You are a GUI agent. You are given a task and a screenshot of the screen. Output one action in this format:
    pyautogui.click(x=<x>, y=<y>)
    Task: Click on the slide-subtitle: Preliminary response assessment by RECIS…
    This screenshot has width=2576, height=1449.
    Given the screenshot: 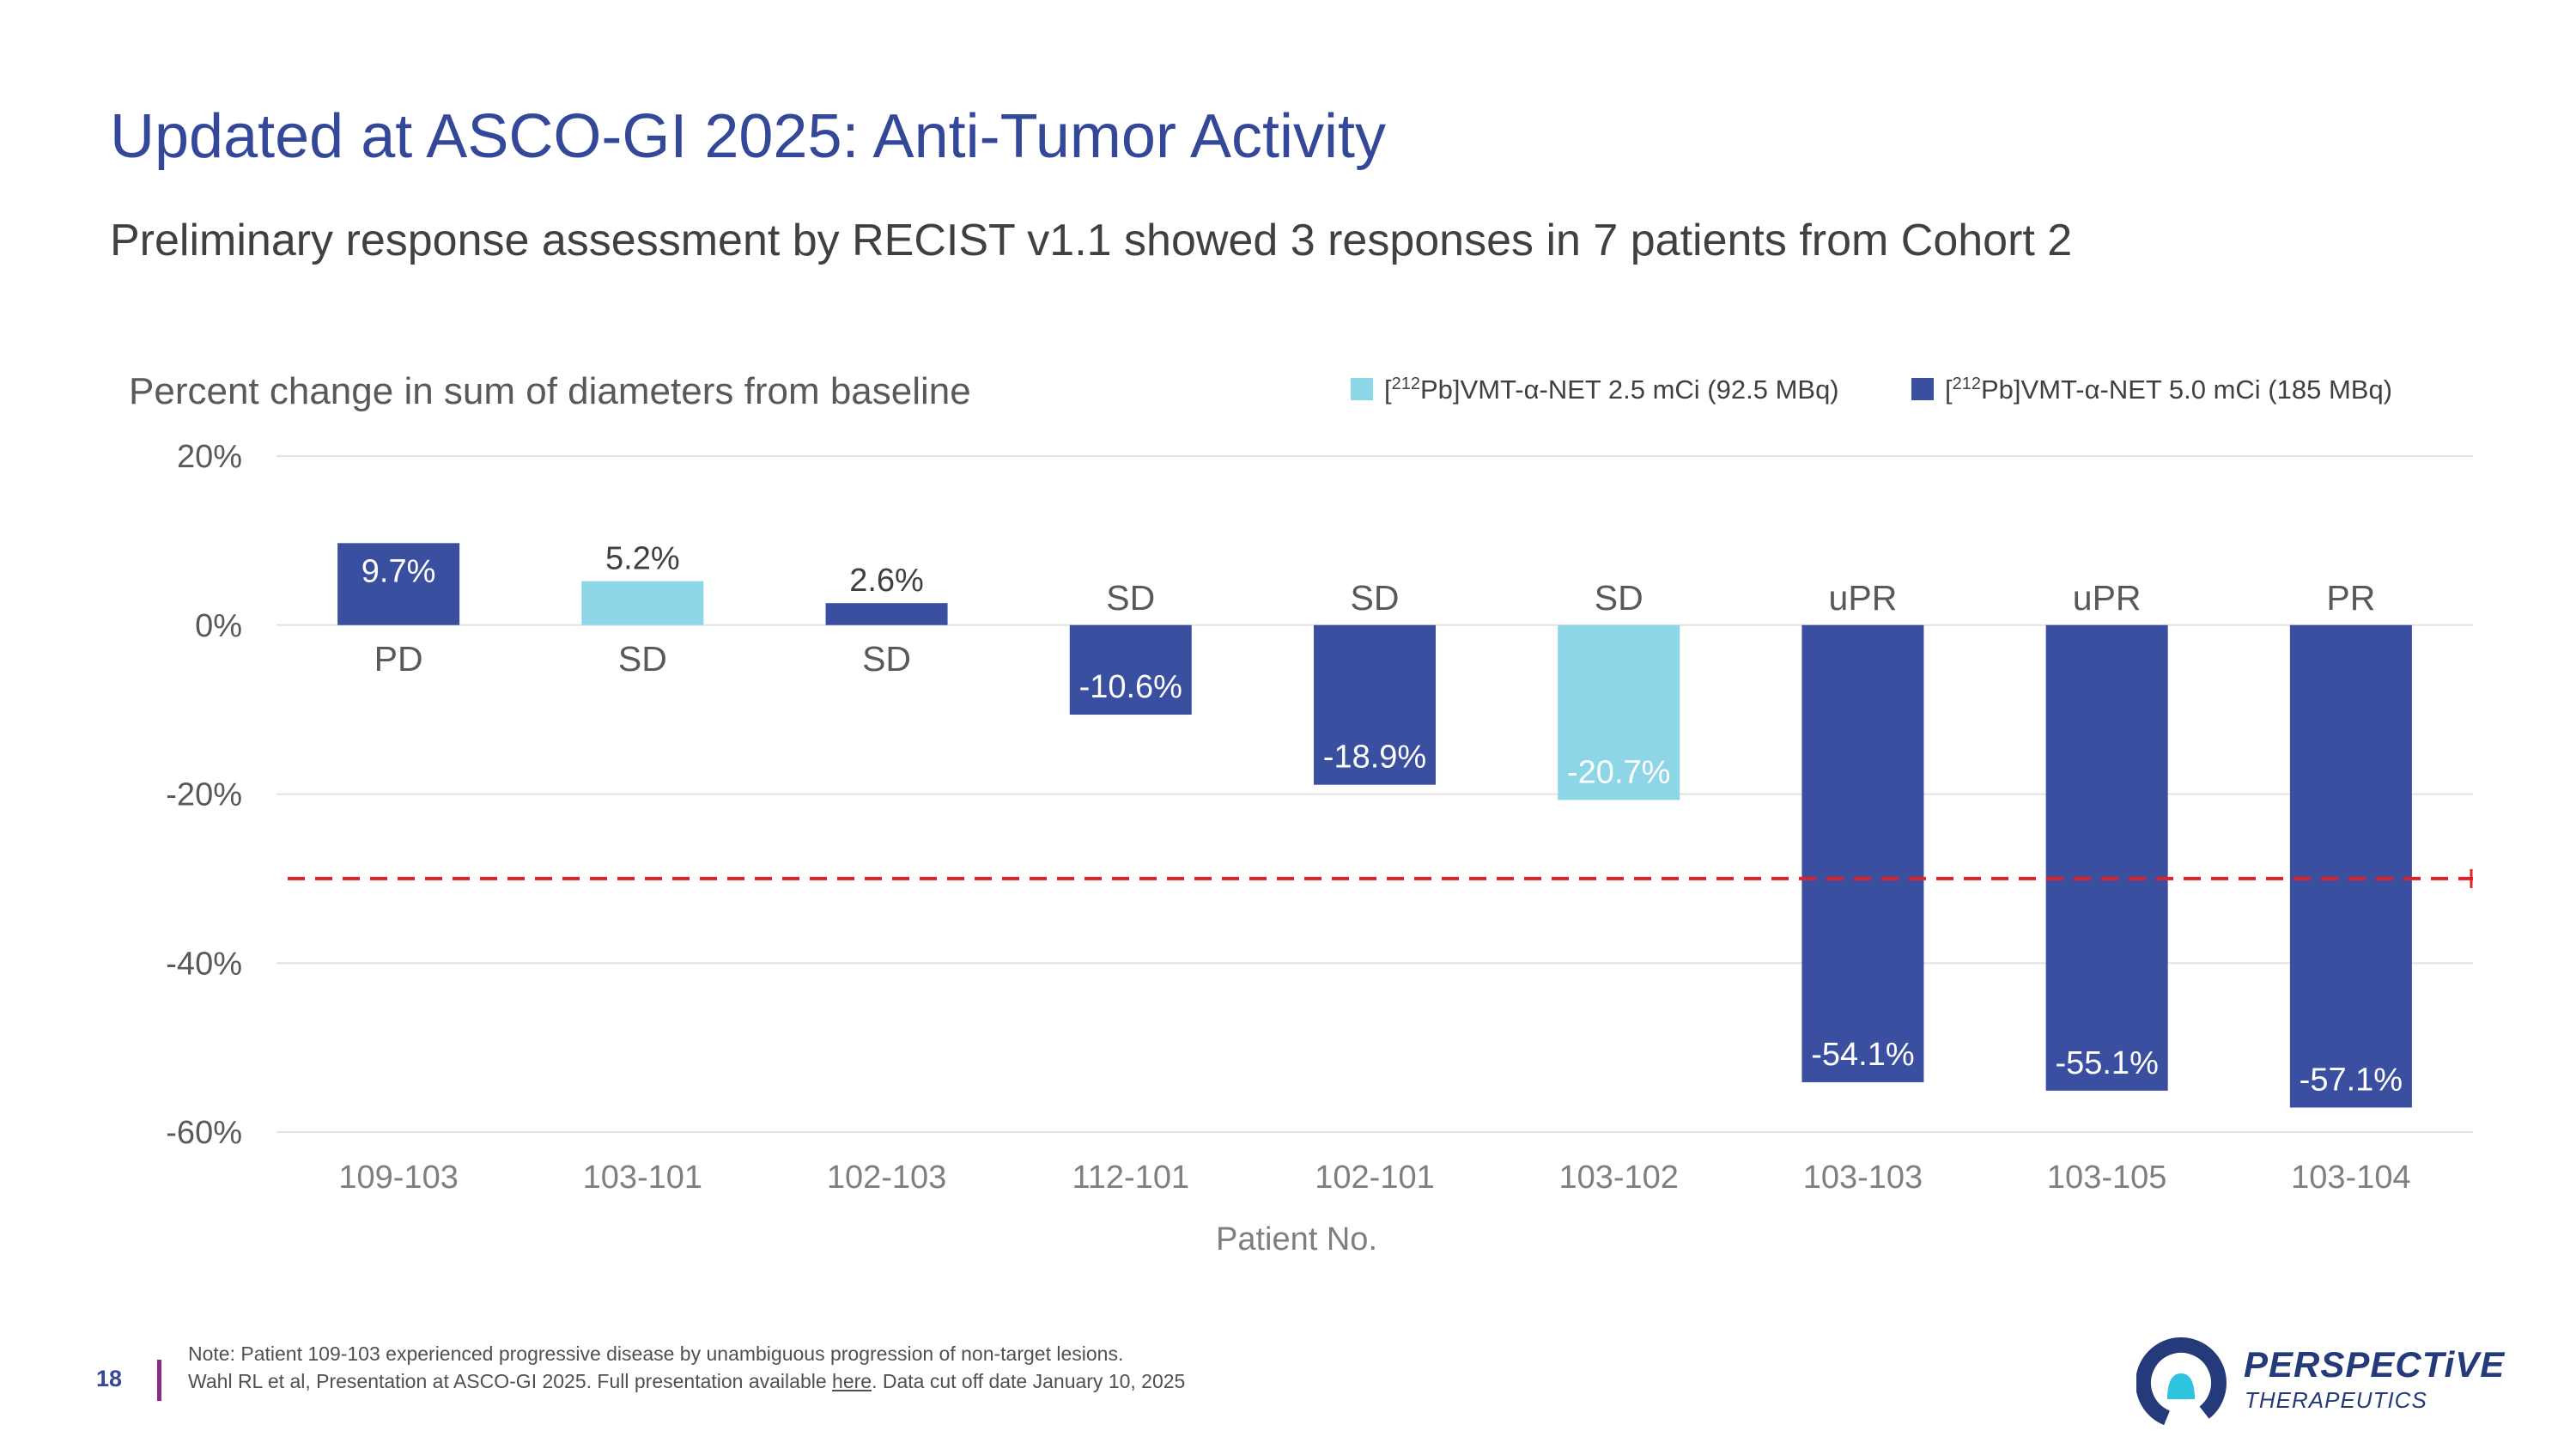 What is the action you would take?
    pyautogui.click(x=1091, y=240)
    